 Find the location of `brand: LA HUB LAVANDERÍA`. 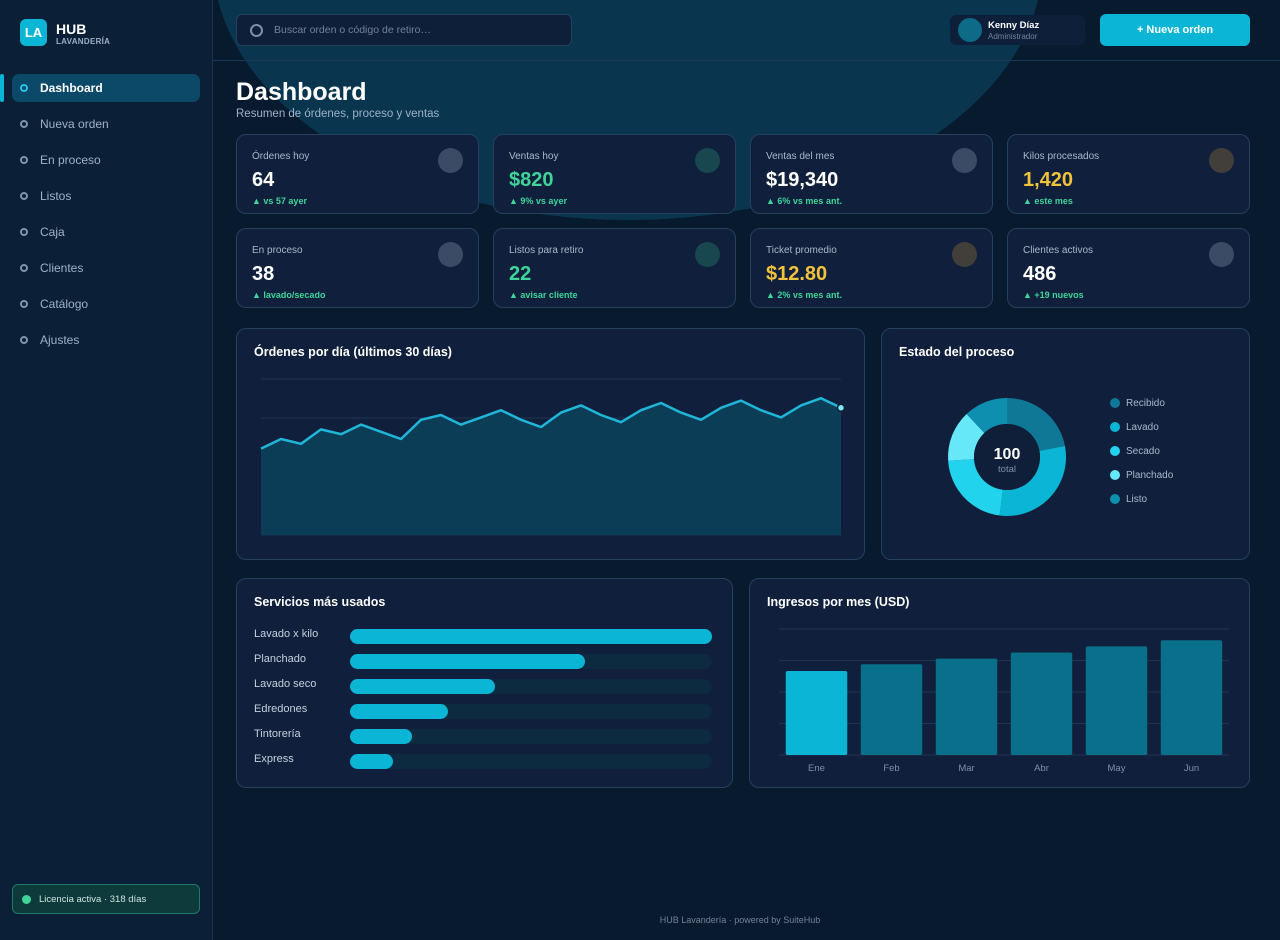

brand: LA HUB LAVANDERÍA is located at coordinates (65, 32).